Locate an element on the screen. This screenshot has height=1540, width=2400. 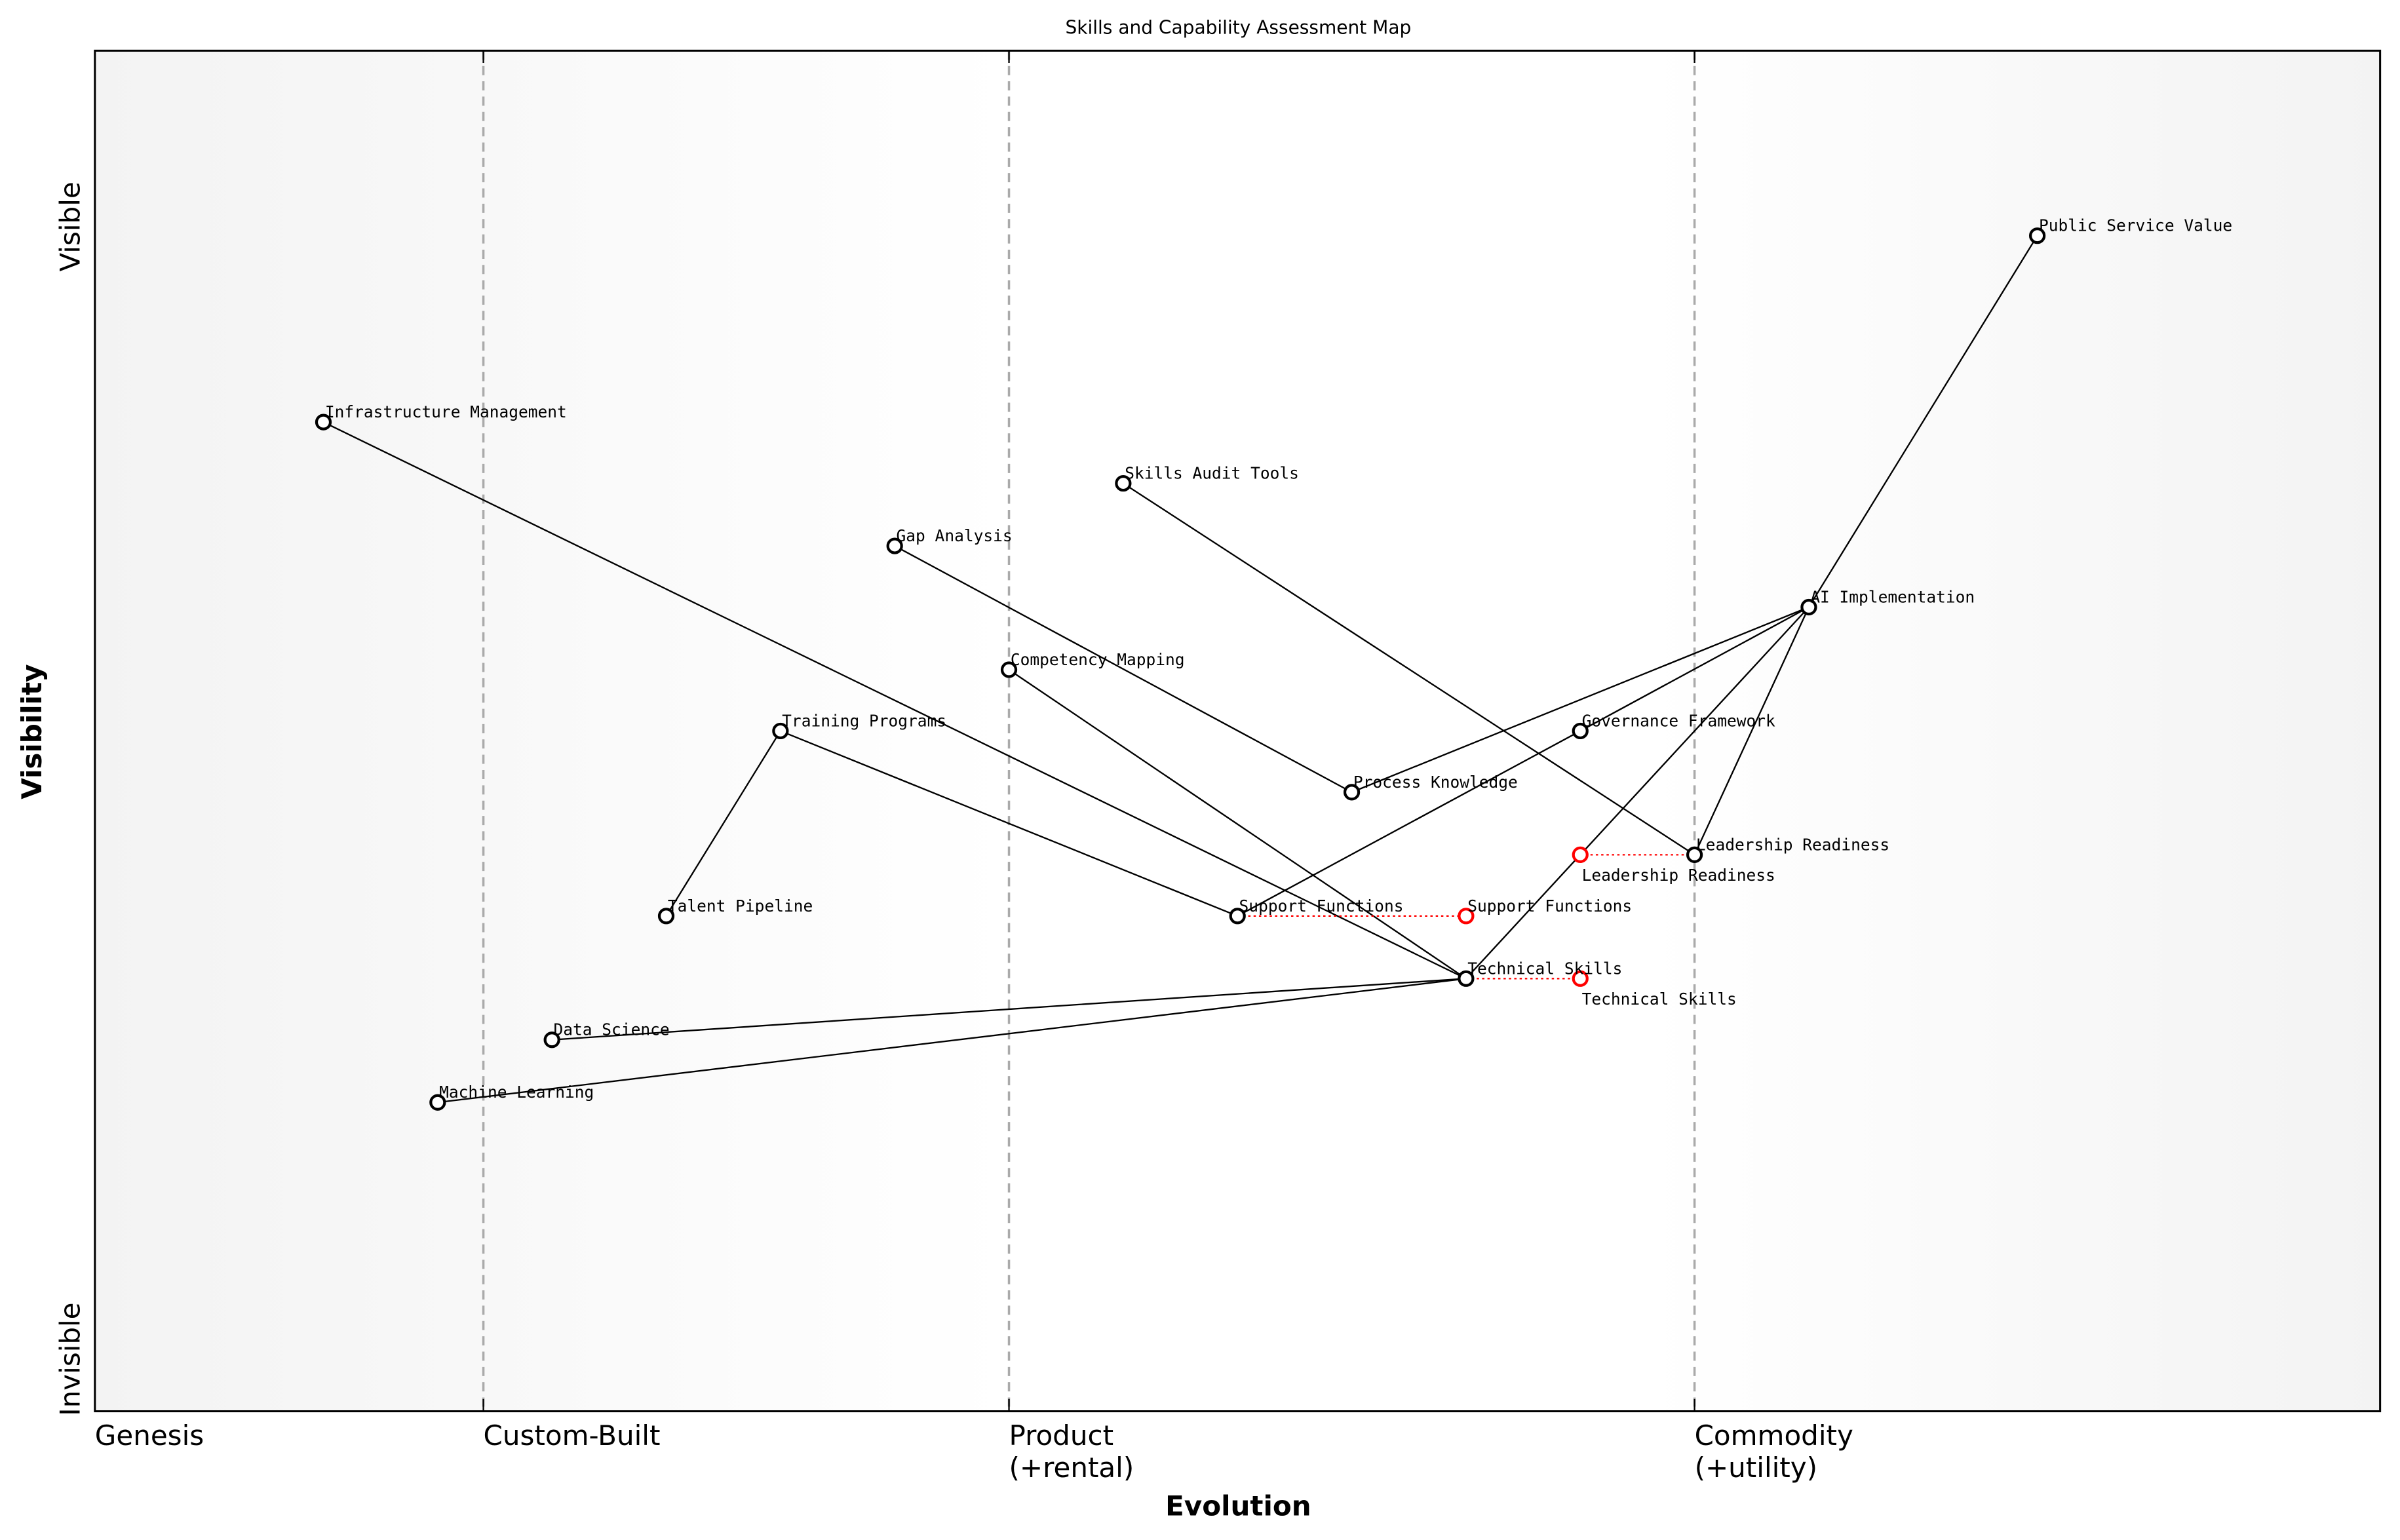
evolved-component-label: Leadership Readiness is located at coordinates (1678, 875).